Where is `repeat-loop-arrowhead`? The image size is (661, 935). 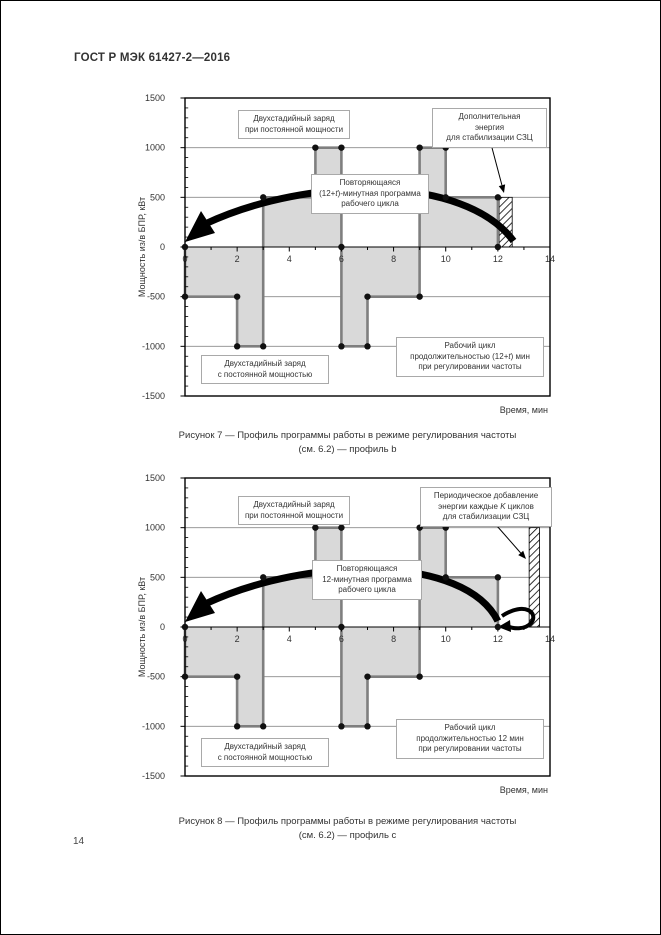
repeat-loop-arrowhead is located at coordinates (504, 626).